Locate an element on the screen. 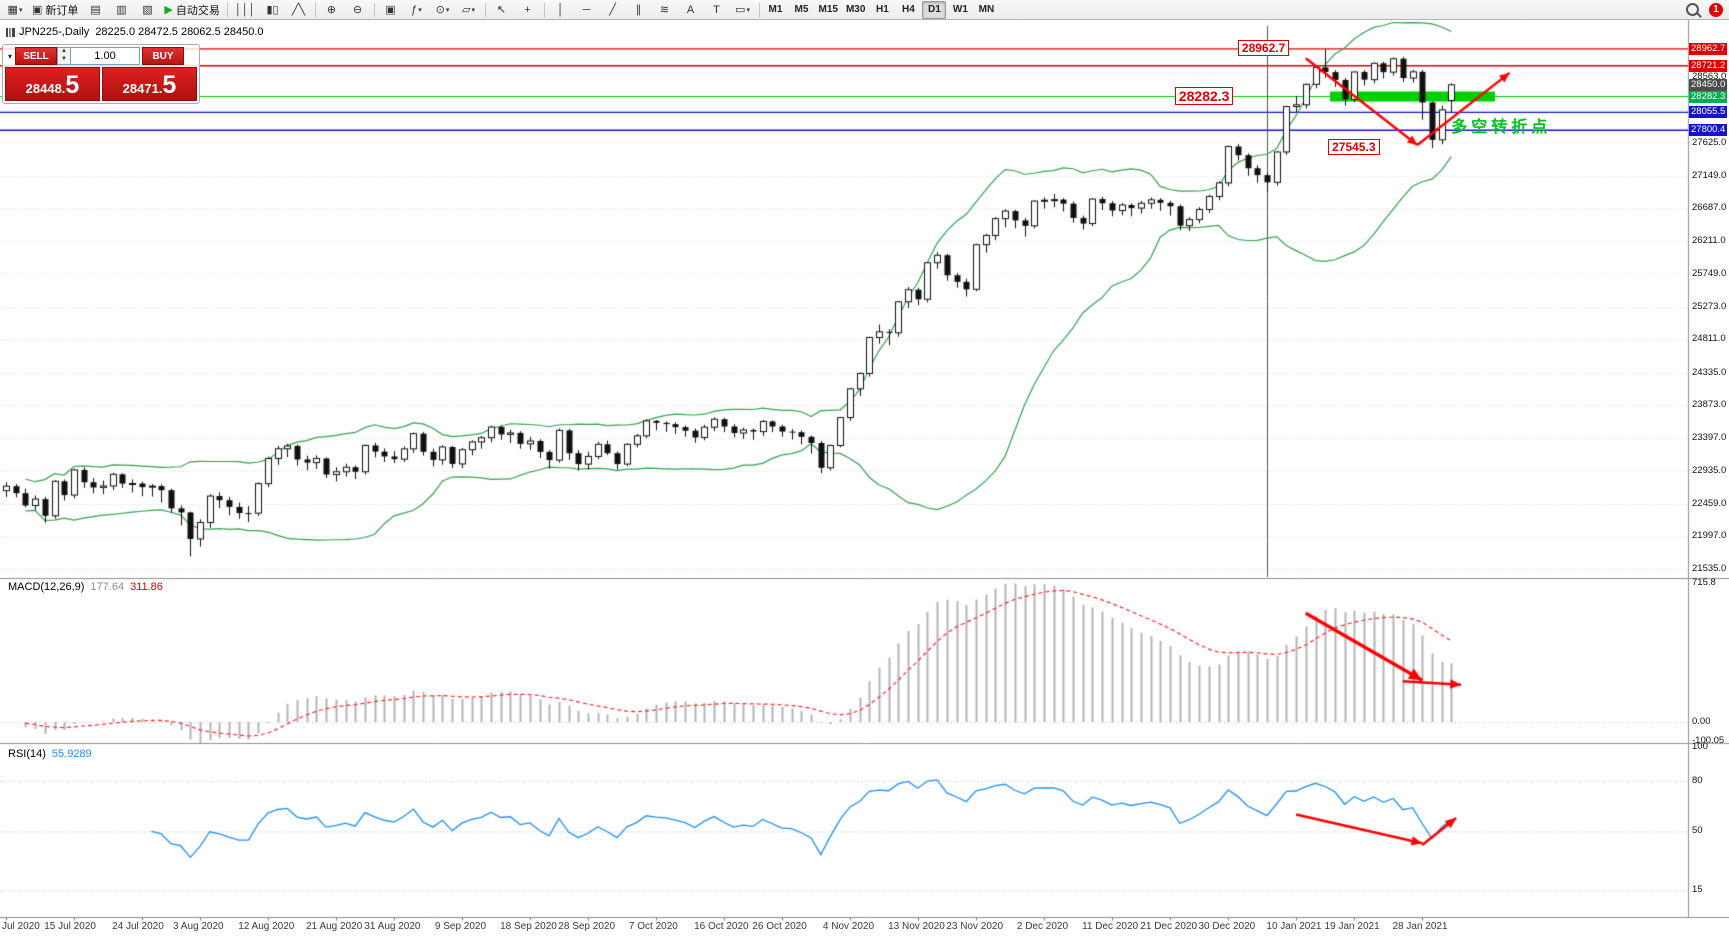  autotrading-button-icon: ▶ is located at coordinates (168, 10).